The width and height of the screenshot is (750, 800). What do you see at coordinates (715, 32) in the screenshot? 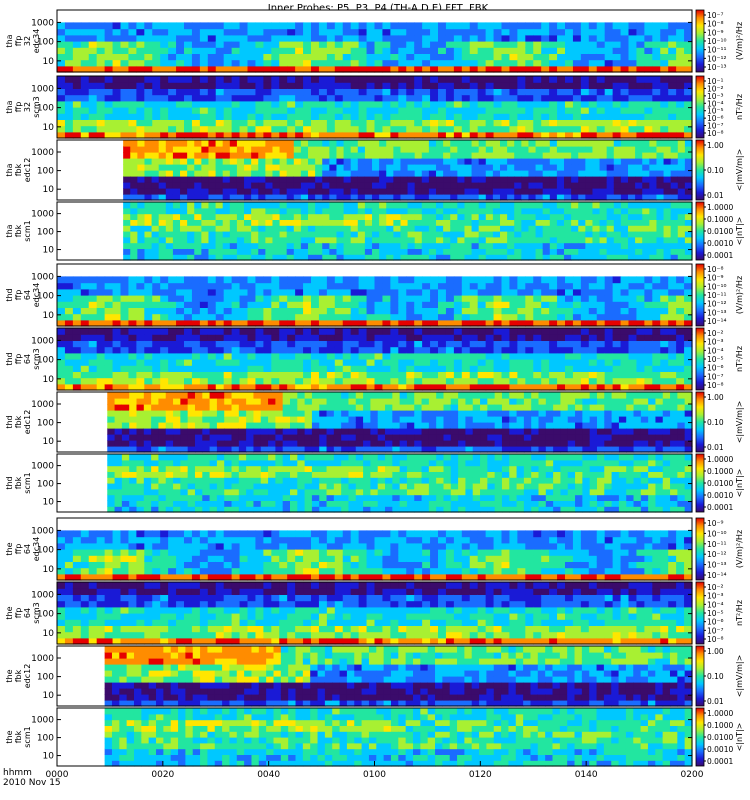
I see `colorbar-tick-label: 10⁻⁹` at bounding box center [715, 32].